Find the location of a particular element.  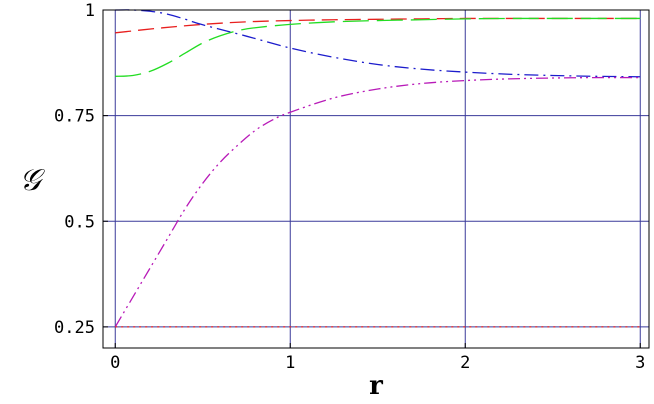

y-tick-label-0: 0.25 is located at coordinates (74, 328).